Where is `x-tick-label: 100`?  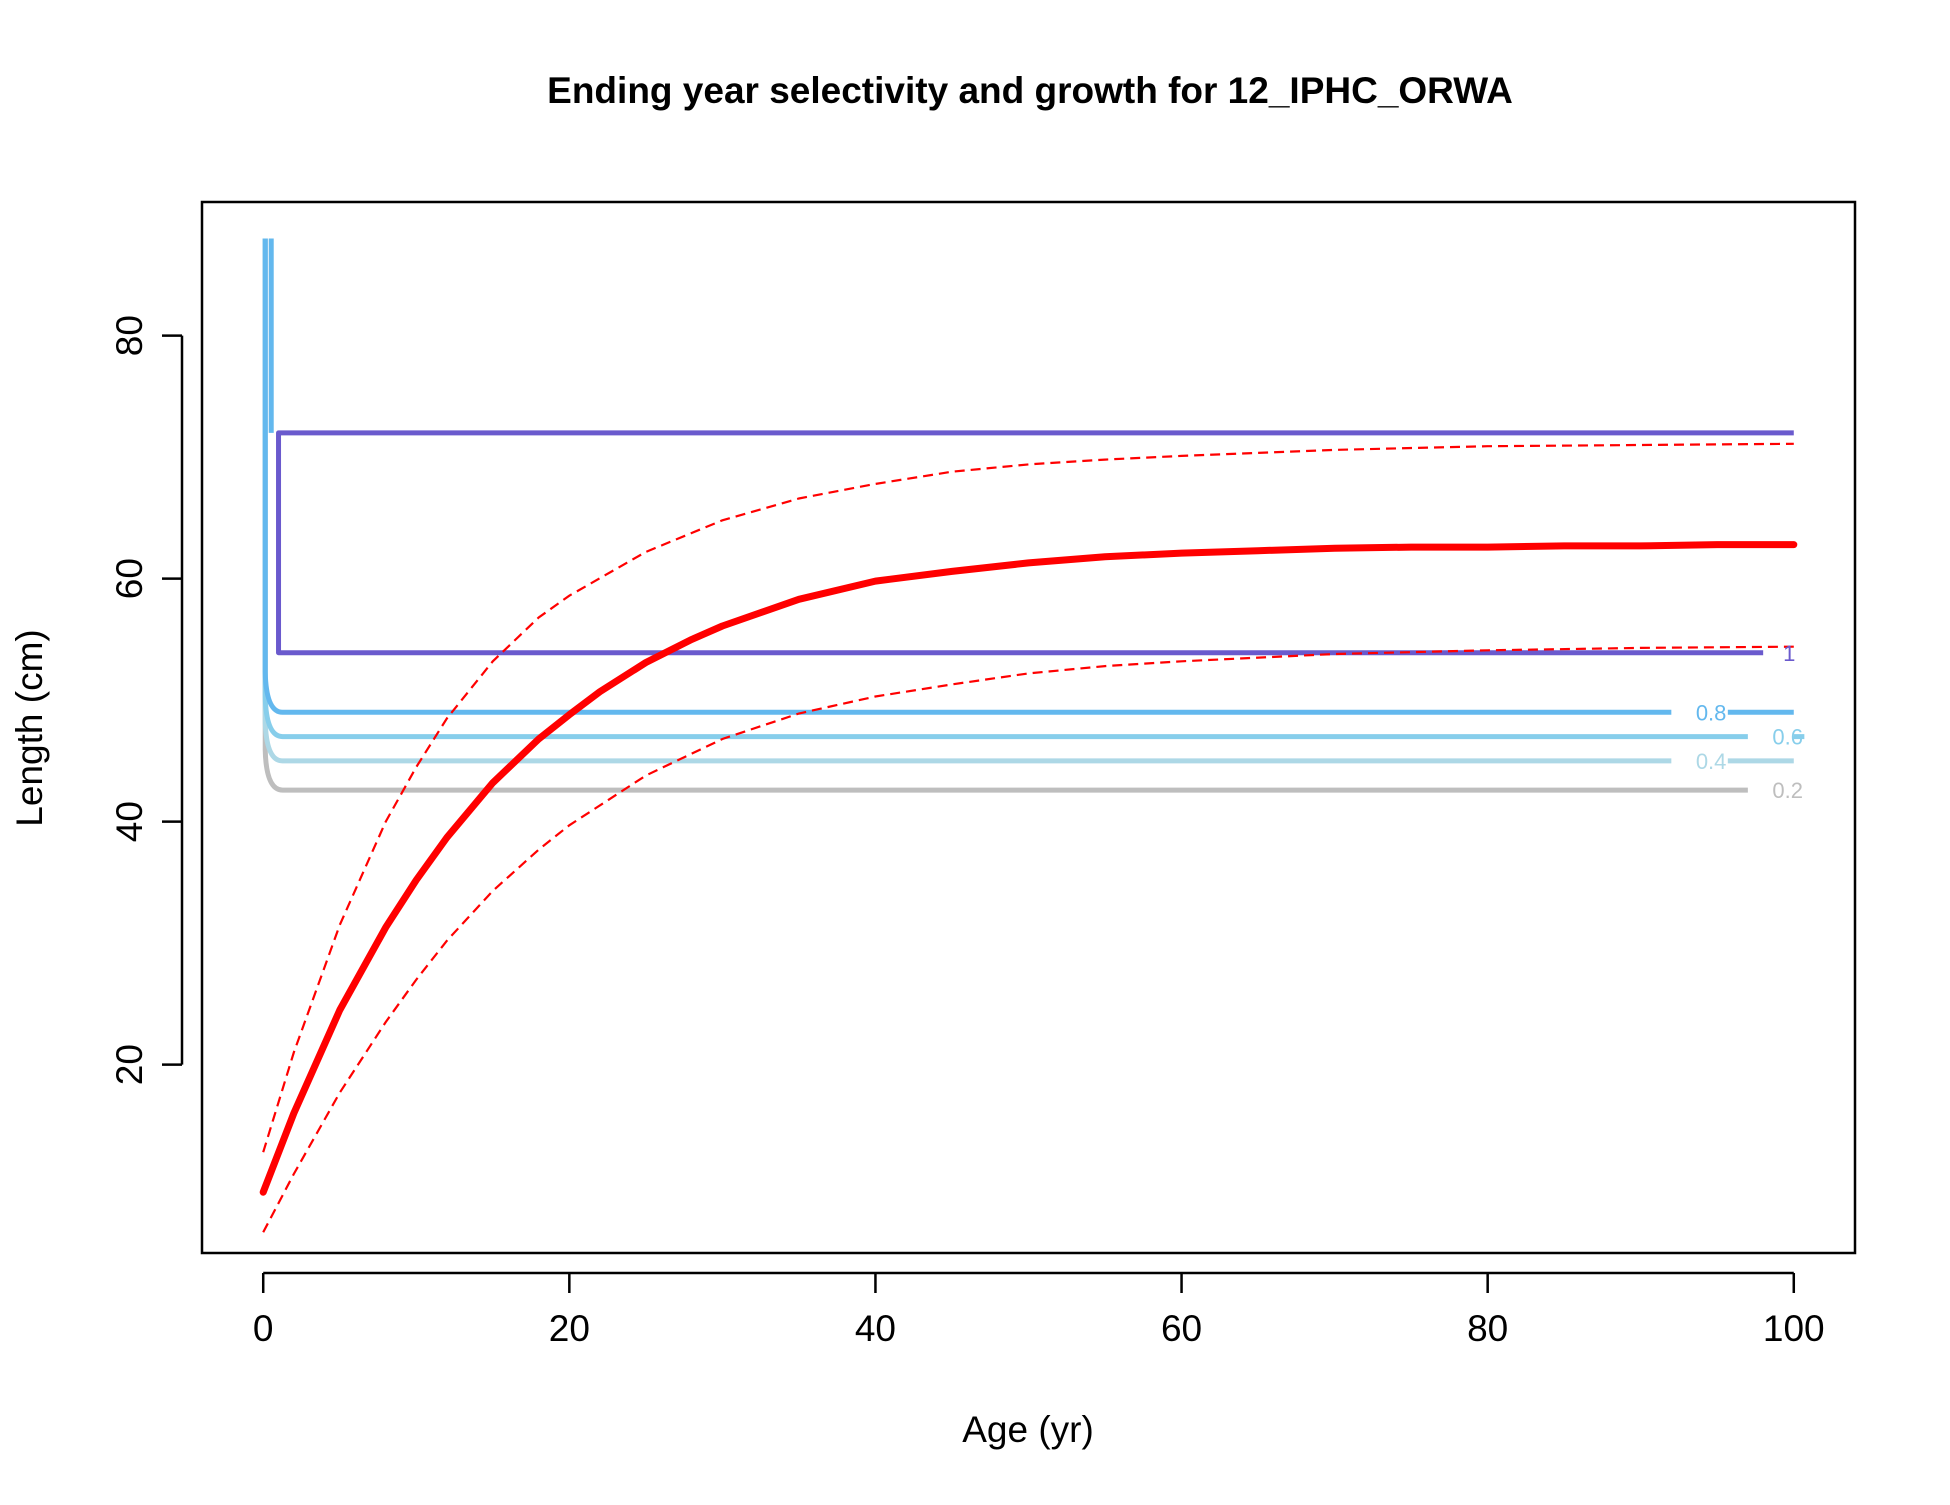
x-tick-label: 100 is located at coordinates (1794, 1328).